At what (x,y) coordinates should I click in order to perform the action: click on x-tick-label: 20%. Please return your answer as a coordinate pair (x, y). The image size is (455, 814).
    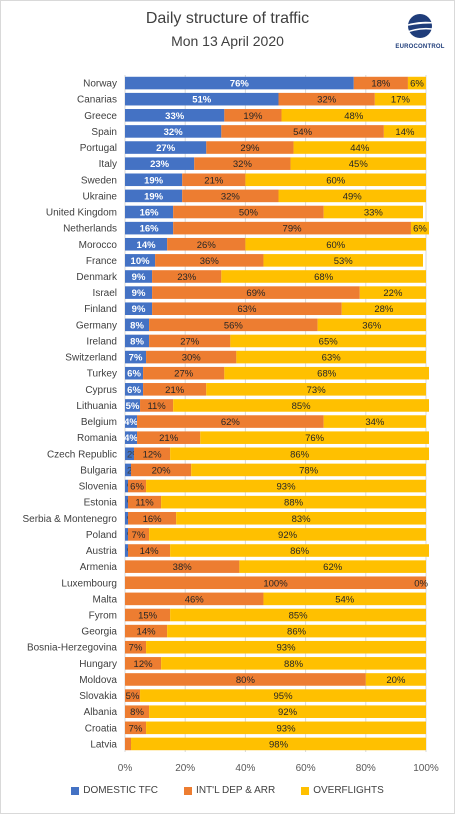
    Looking at the image, I should click on (185, 768).